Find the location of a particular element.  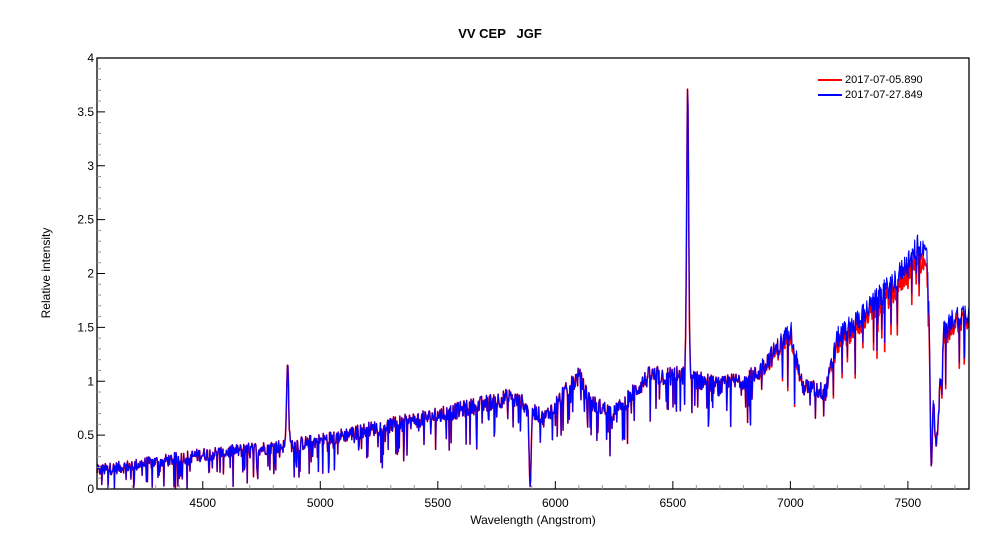

svg-text: 1 is located at coordinates (90, 381).